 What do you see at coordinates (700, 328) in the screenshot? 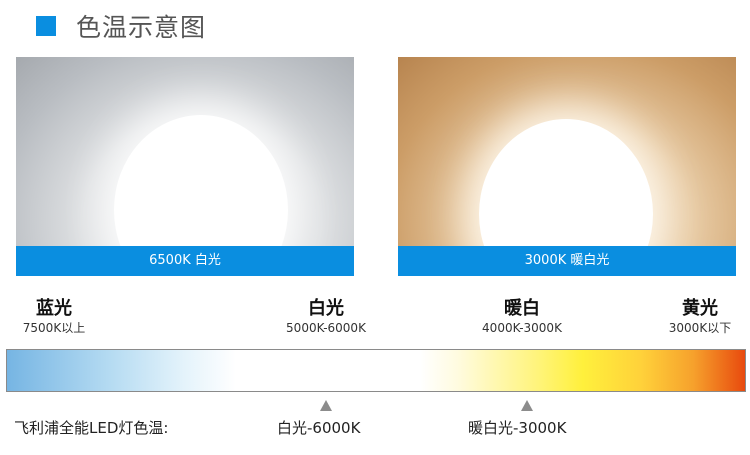
I see `scale-label-range: 3000K以下` at bounding box center [700, 328].